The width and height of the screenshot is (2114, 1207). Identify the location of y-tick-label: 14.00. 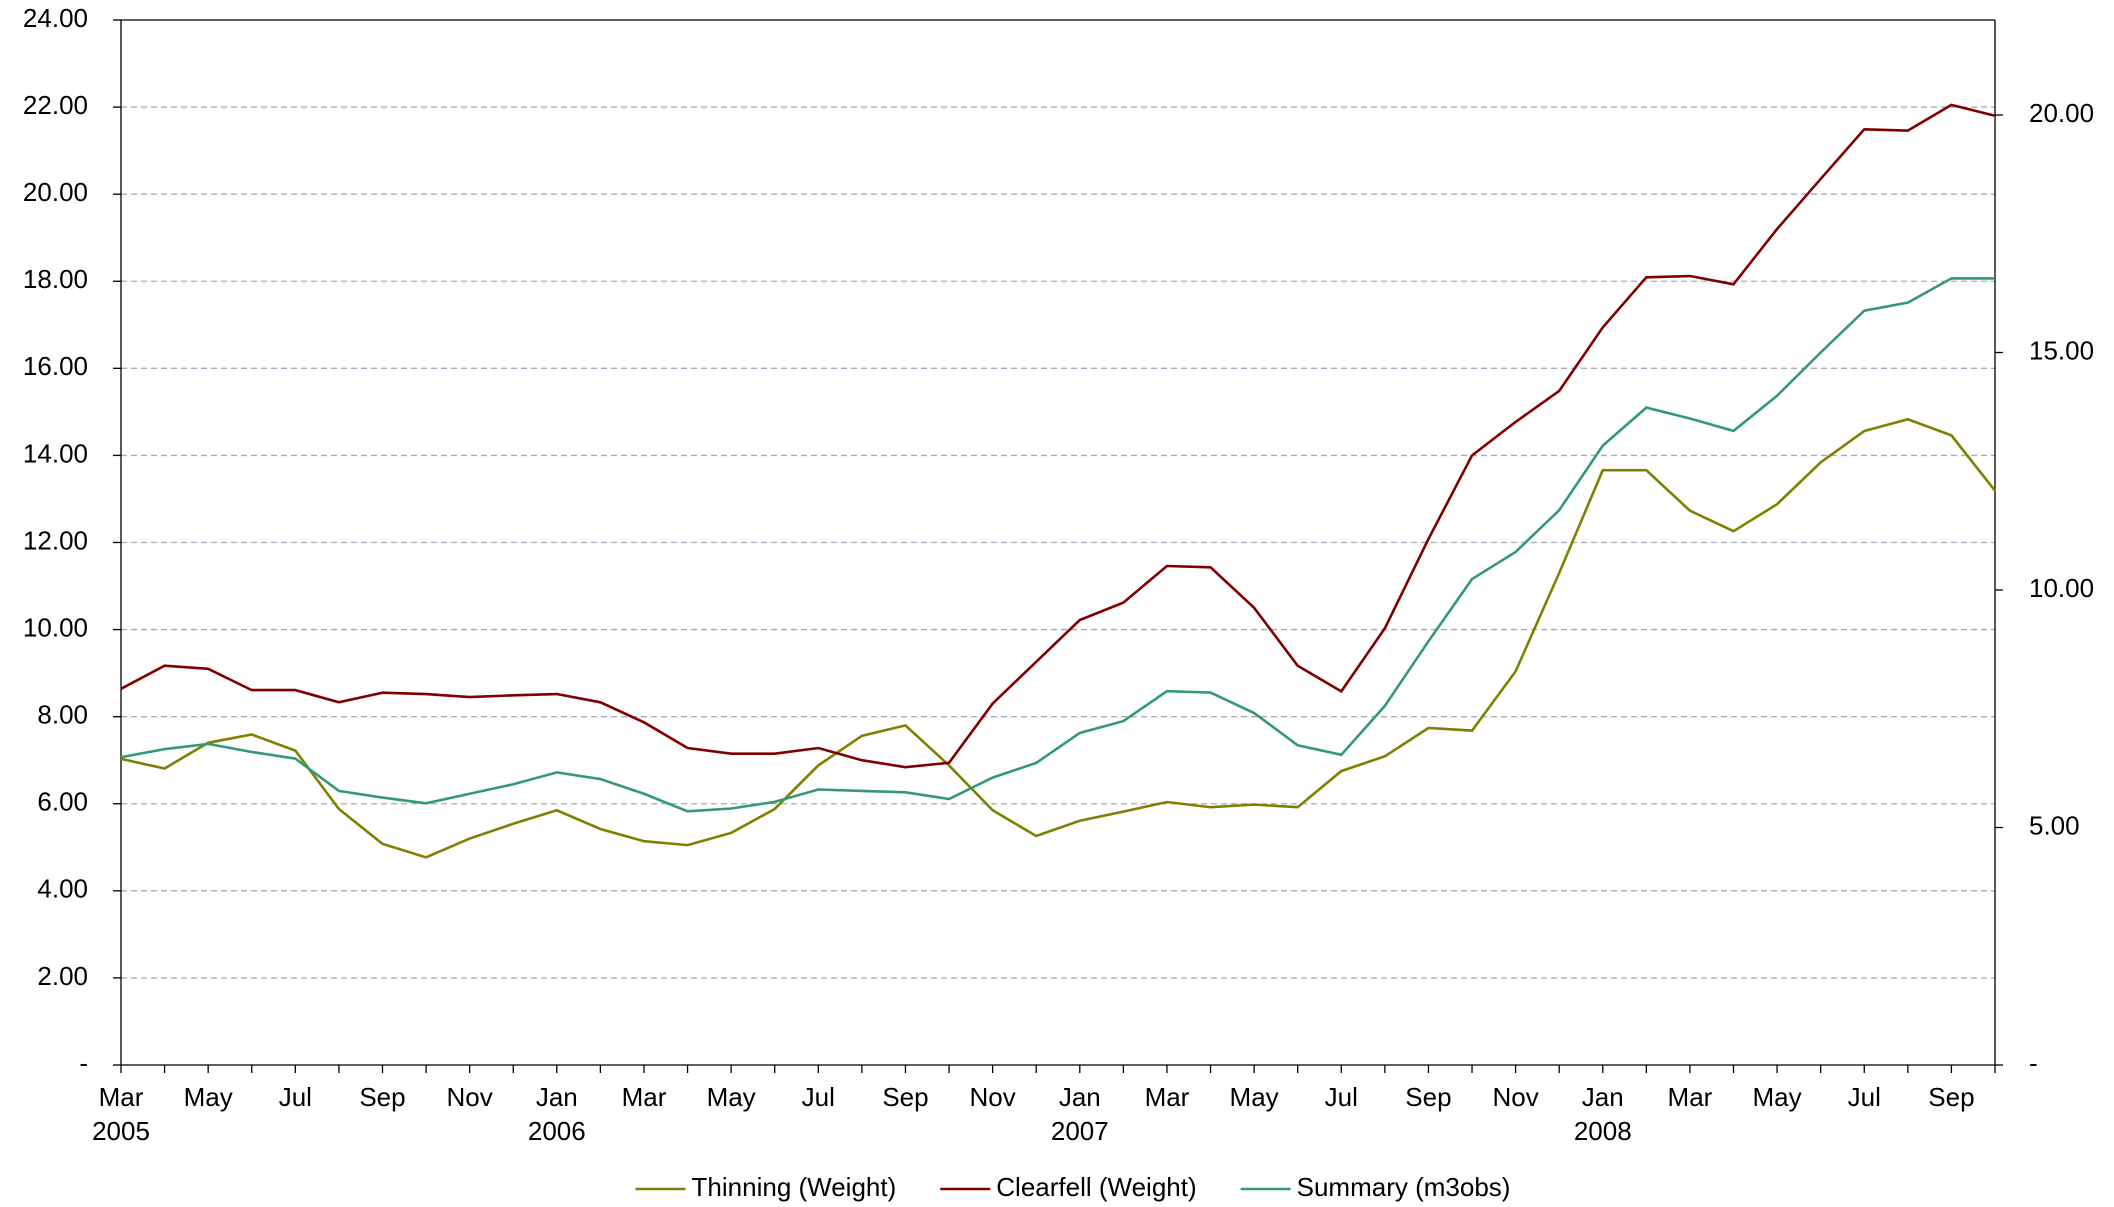
(55, 453).